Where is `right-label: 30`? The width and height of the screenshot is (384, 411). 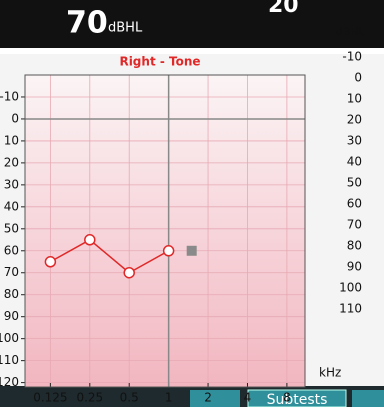 right-label: 30 is located at coordinates (354, 141).